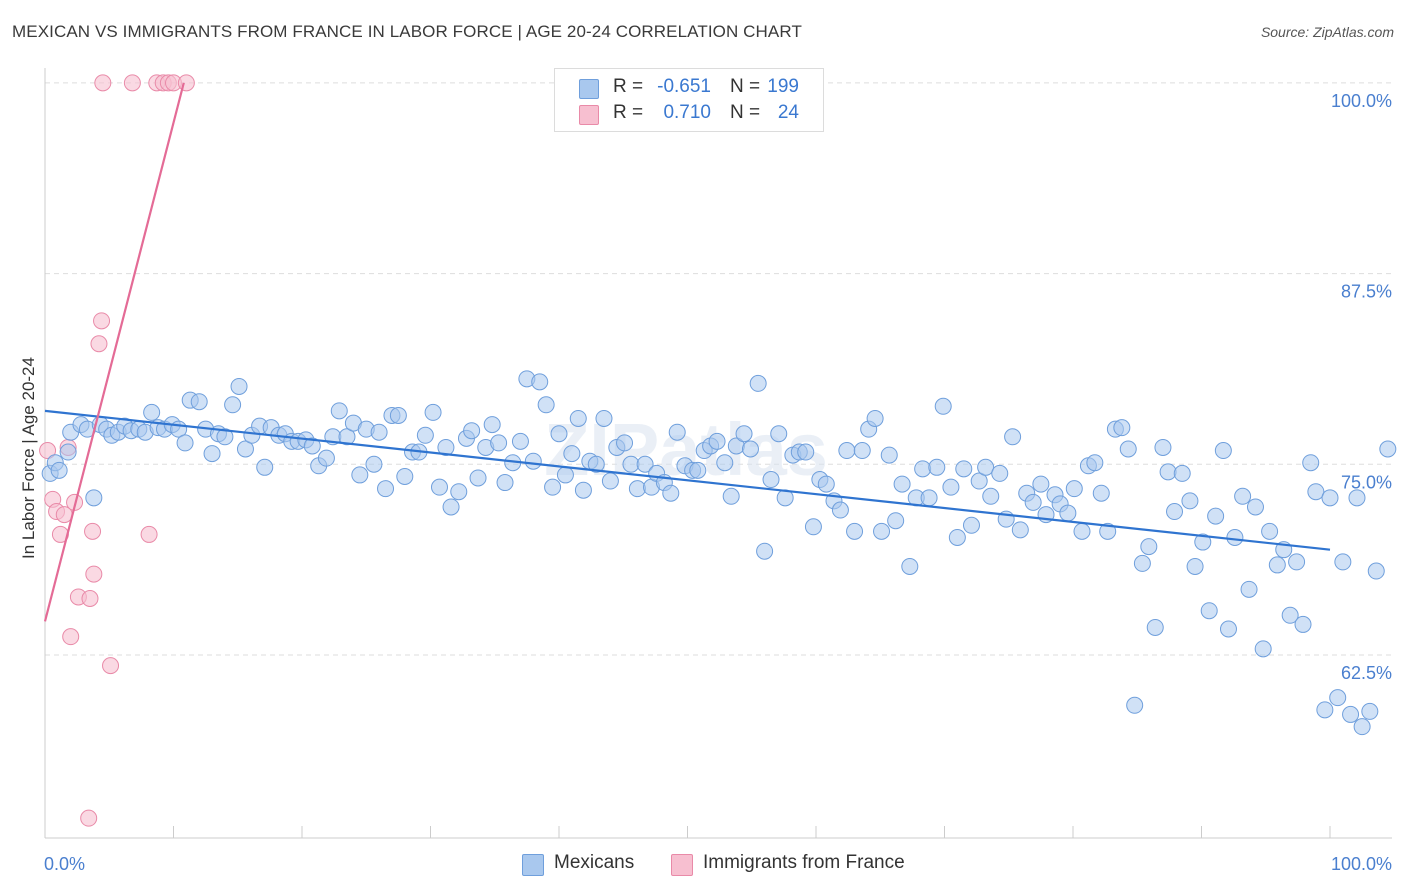 Image resolution: width=1406 pixels, height=892 pixels. I want to click on legend-n-value: 199, so click(783, 86).